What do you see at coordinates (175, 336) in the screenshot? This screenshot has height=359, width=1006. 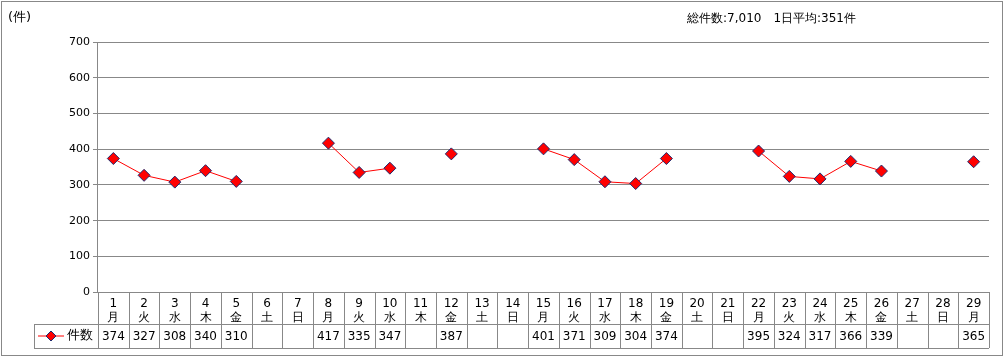 I see `data-label: 308` at bounding box center [175, 336].